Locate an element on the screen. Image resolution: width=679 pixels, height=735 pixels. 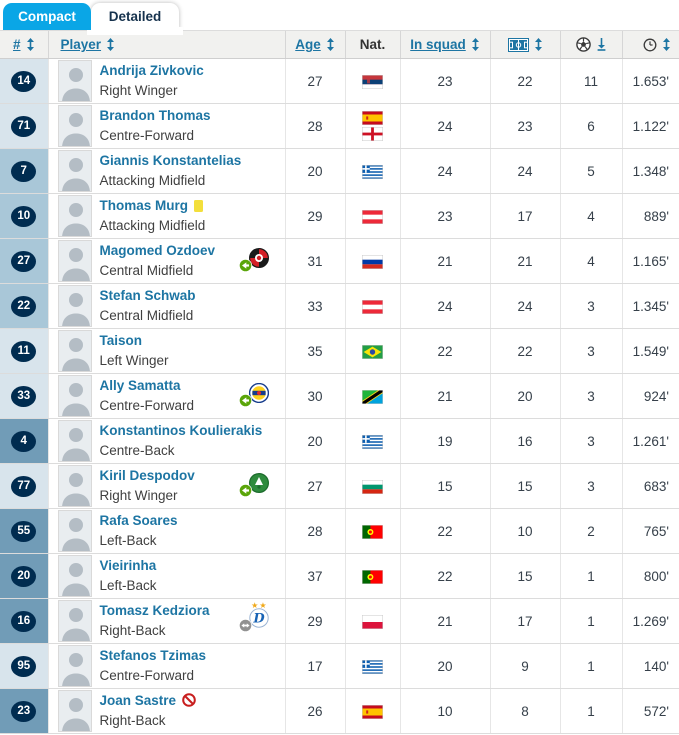
player-name-line: Rafa Soares is located at coordinates (139, 521).